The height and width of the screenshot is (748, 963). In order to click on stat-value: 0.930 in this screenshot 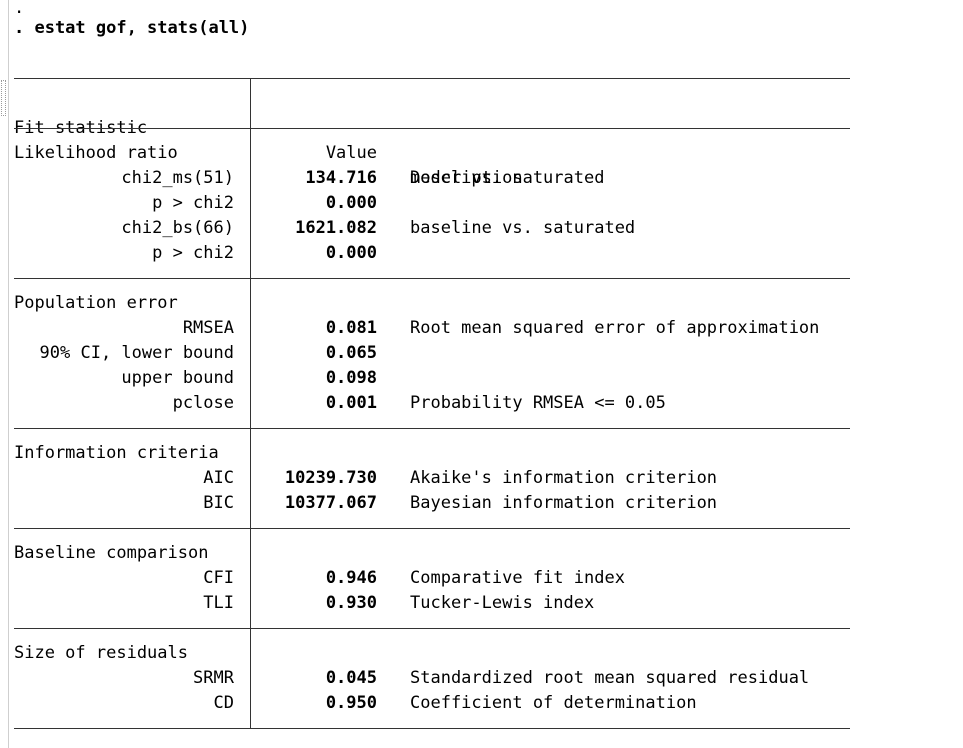, I will do `click(351, 603)`.